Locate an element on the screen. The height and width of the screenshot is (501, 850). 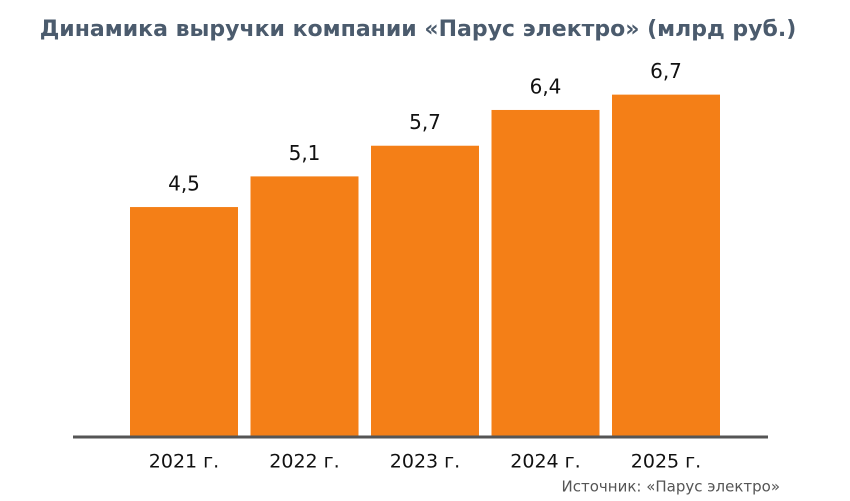
source-note: Источник: «Парус электро» is located at coordinates (671, 487).